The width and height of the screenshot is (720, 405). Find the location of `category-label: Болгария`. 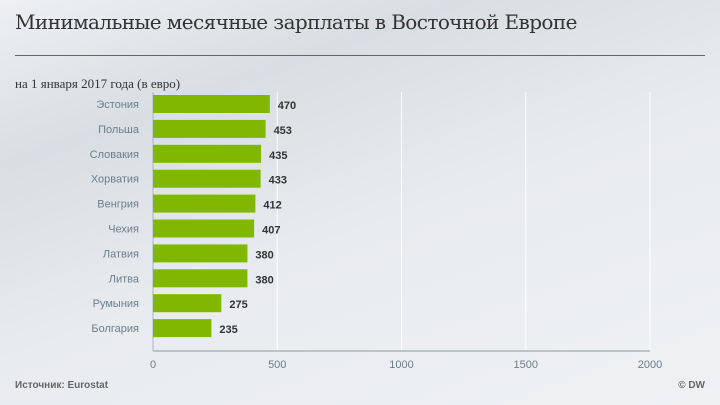

category-label: Болгария is located at coordinates (115, 329).